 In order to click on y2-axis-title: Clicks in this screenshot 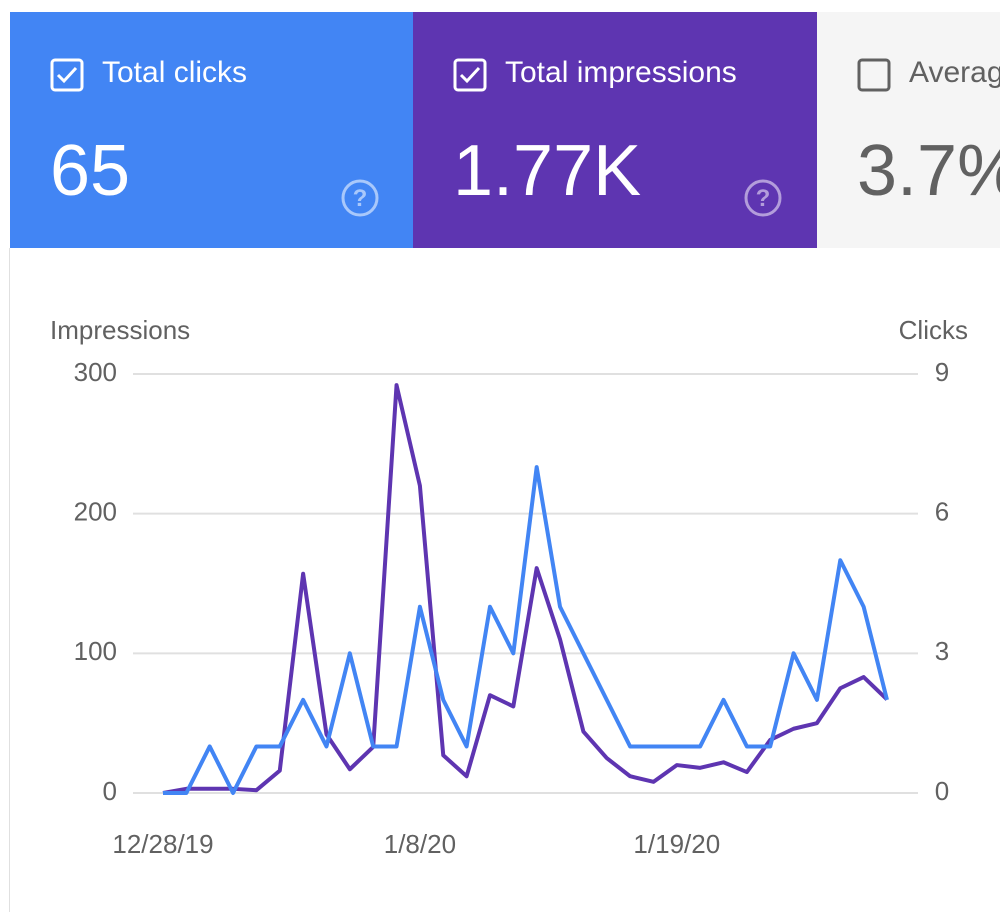, I will do `click(933, 330)`.